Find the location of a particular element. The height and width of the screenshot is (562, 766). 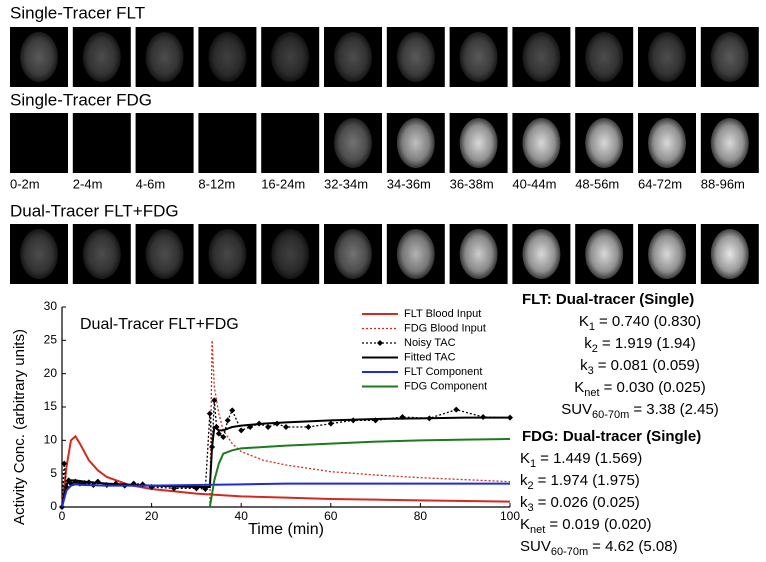

value-text: = 3.38 (2.45) is located at coordinates (675, 409).